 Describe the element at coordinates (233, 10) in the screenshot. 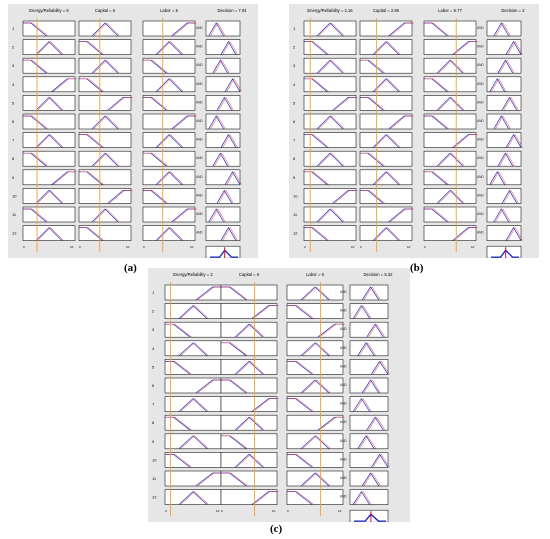

I see `column-title: Decision = 7.04` at that location.